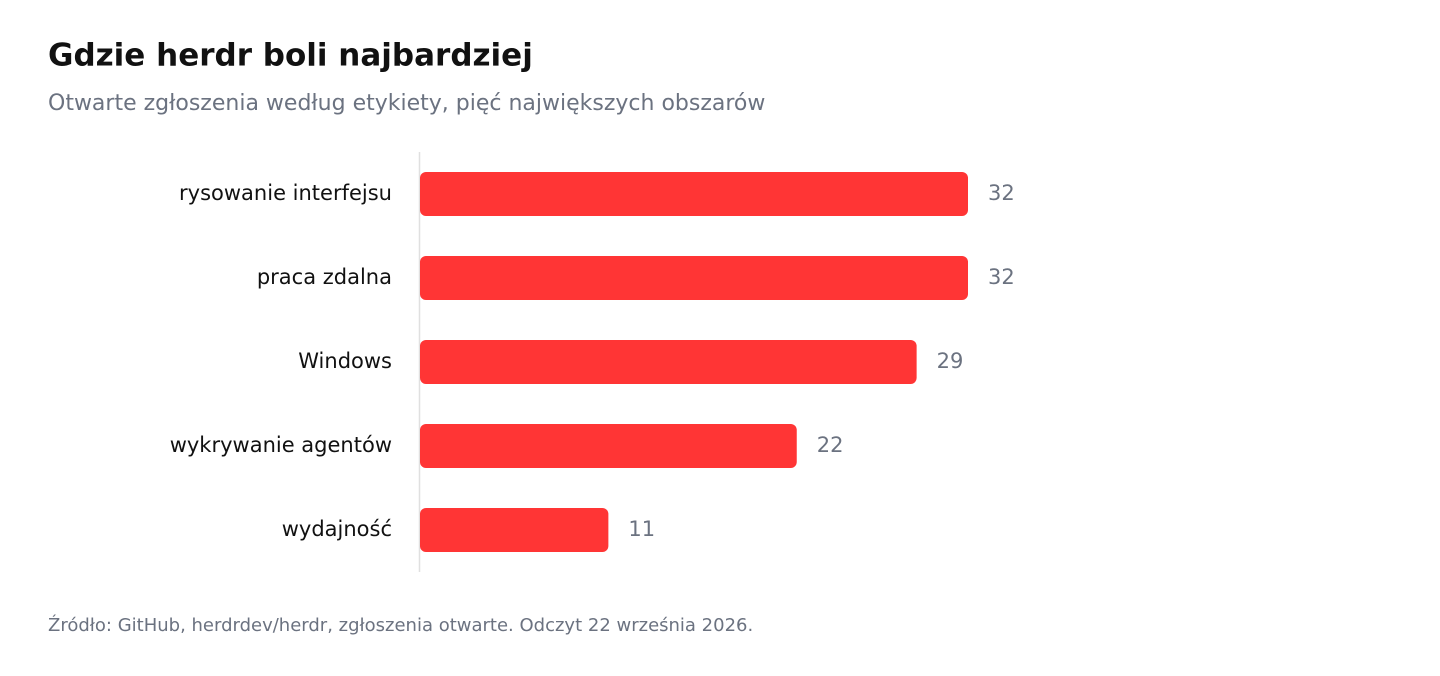 The height and width of the screenshot is (676, 1440). What do you see at coordinates (345, 361) in the screenshot?
I see `category-label: Windows` at bounding box center [345, 361].